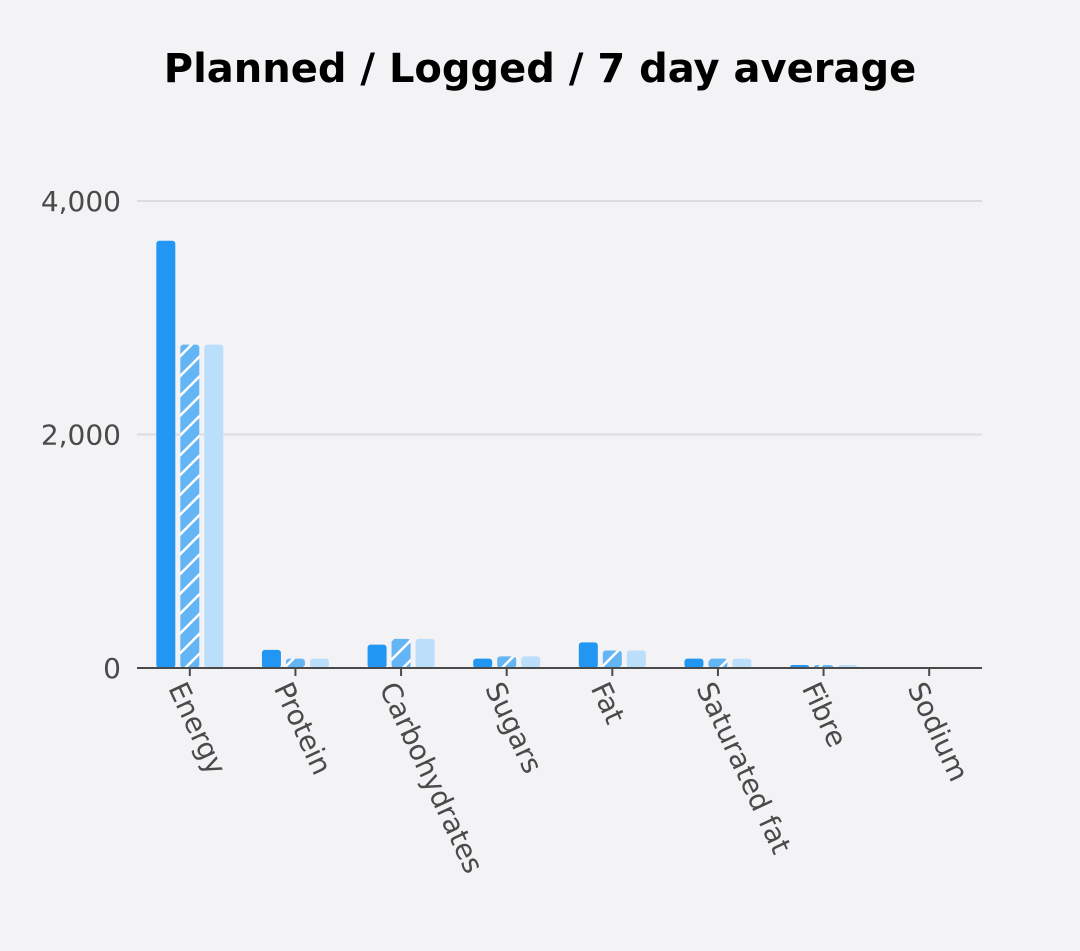 Image resolution: width=1080 pixels, height=951 pixels. I want to click on axes, so click(559, 671).